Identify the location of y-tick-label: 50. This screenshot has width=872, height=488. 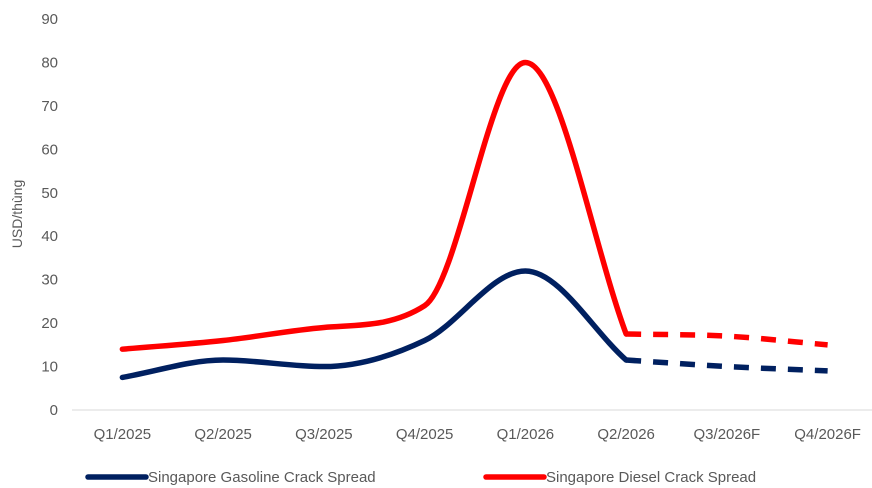
(49, 193).